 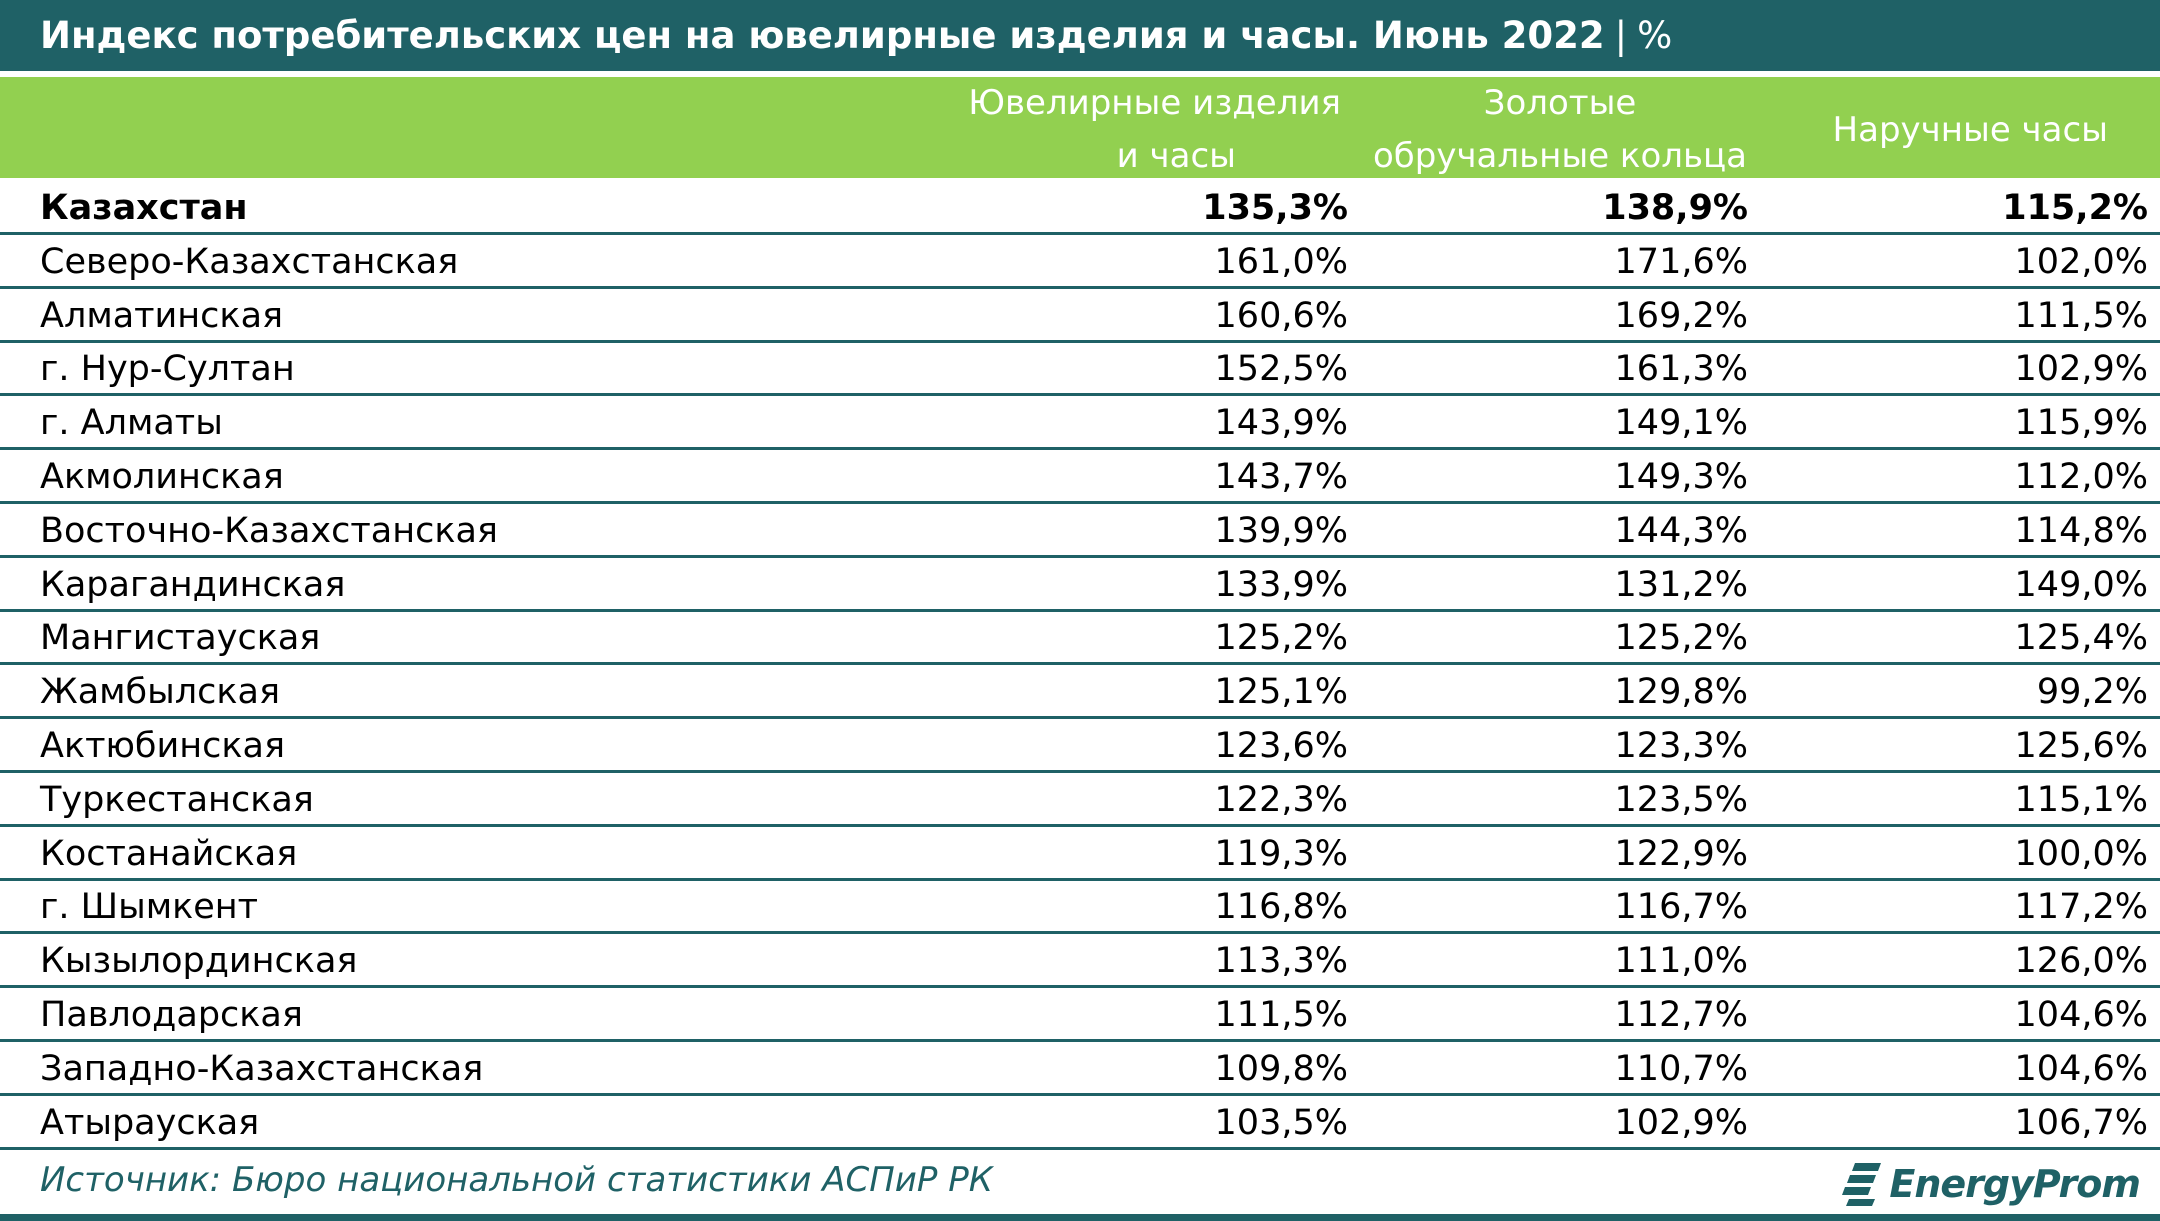 I want to click on table-row: Акмолинская 143,7% 149,3% 112,0%, so click(x=1080, y=477).